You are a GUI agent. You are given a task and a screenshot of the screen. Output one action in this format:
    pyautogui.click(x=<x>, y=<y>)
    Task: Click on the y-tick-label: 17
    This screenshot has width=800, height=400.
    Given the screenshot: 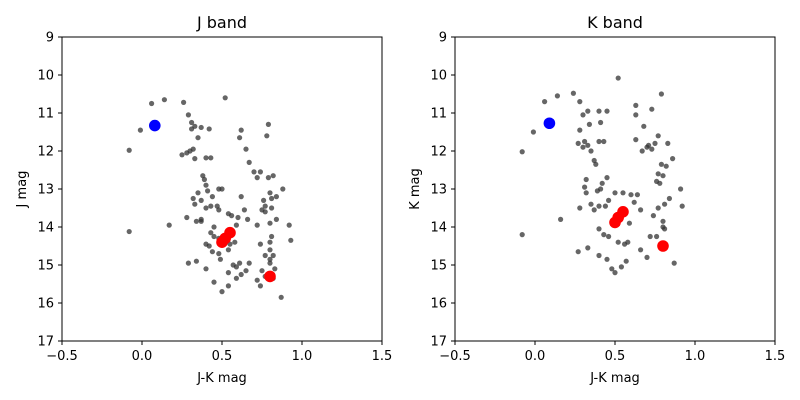 What is the action you would take?
    pyautogui.click(x=45, y=342)
    